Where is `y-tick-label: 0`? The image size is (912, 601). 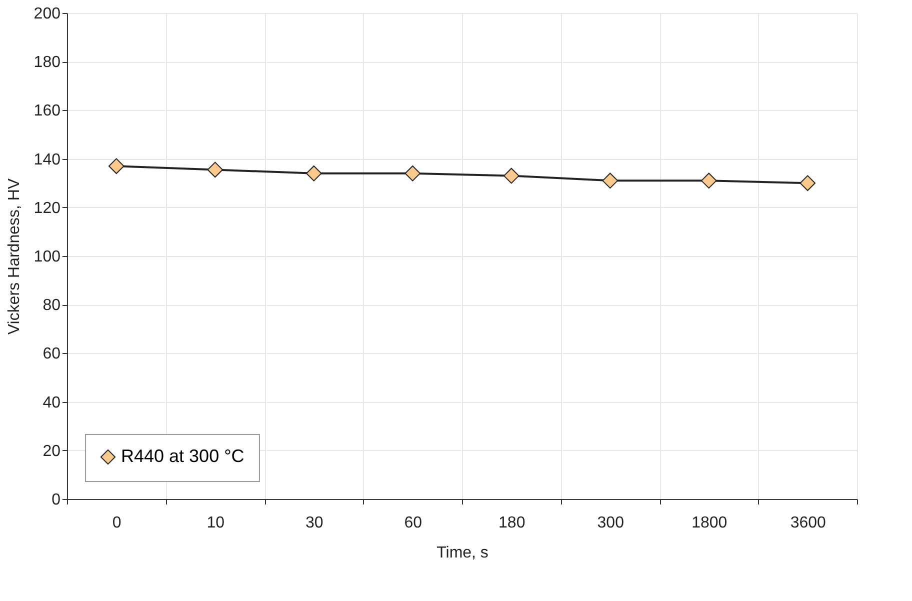
y-tick-label: 0 is located at coordinates (56, 500).